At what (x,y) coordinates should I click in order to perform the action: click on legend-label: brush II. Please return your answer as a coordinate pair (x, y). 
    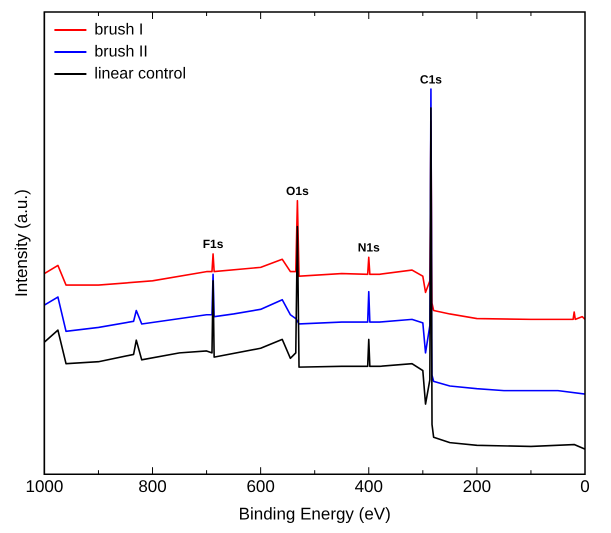
    Looking at the image, I should click on (121, 51).